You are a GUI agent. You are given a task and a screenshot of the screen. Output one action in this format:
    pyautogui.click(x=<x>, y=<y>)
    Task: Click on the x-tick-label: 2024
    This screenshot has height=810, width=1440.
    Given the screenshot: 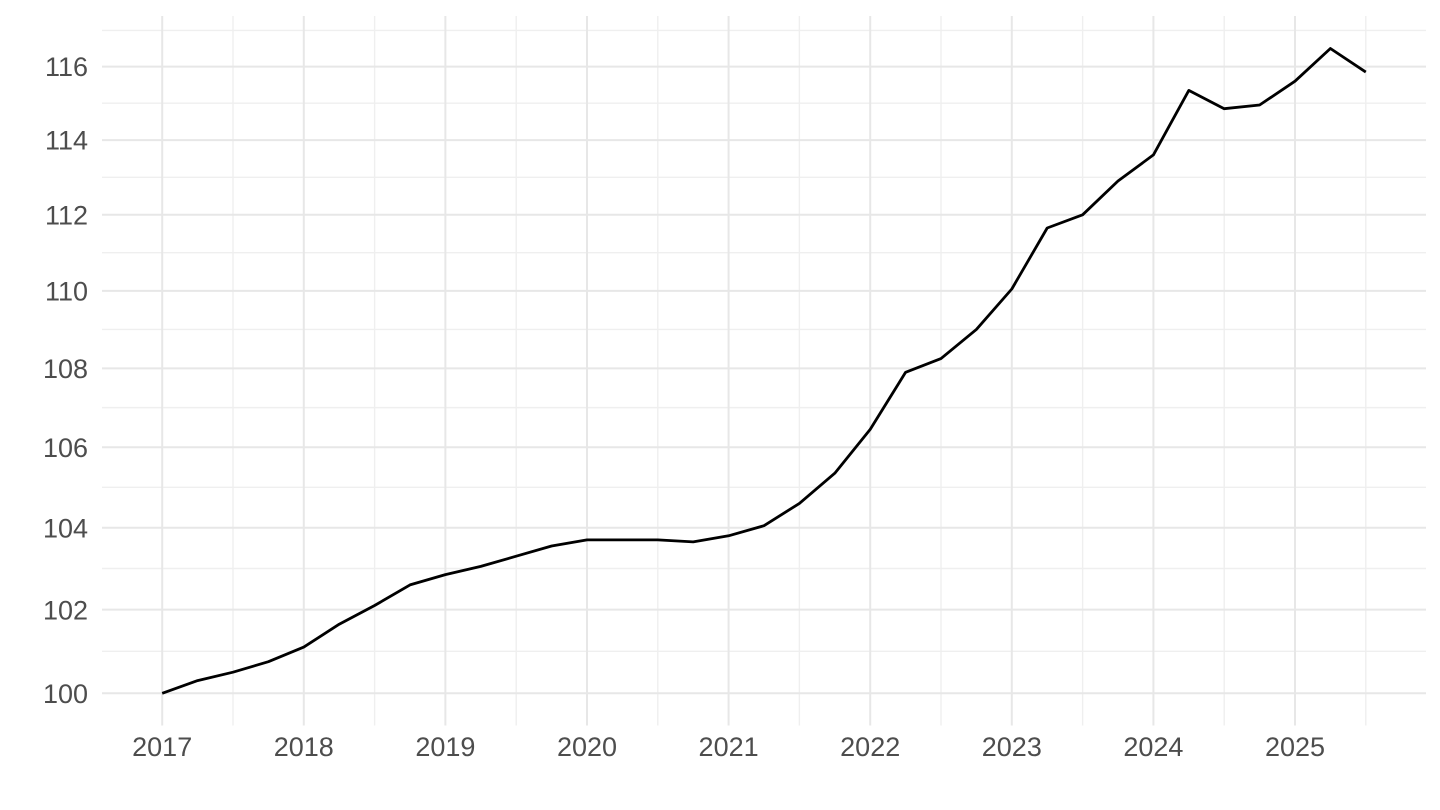 What is the action you would take?
    pyautogui.click(x=1153, y=747)
    